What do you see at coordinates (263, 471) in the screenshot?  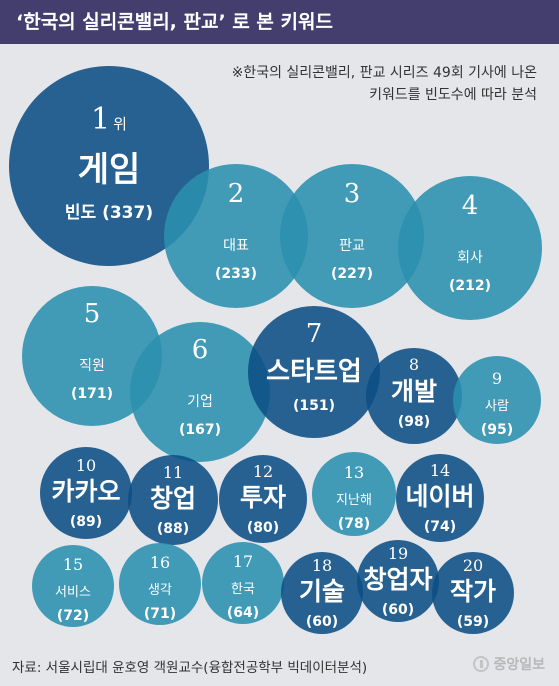 I see `bubble-rank-12: 12` at bounding box center [263, 471].